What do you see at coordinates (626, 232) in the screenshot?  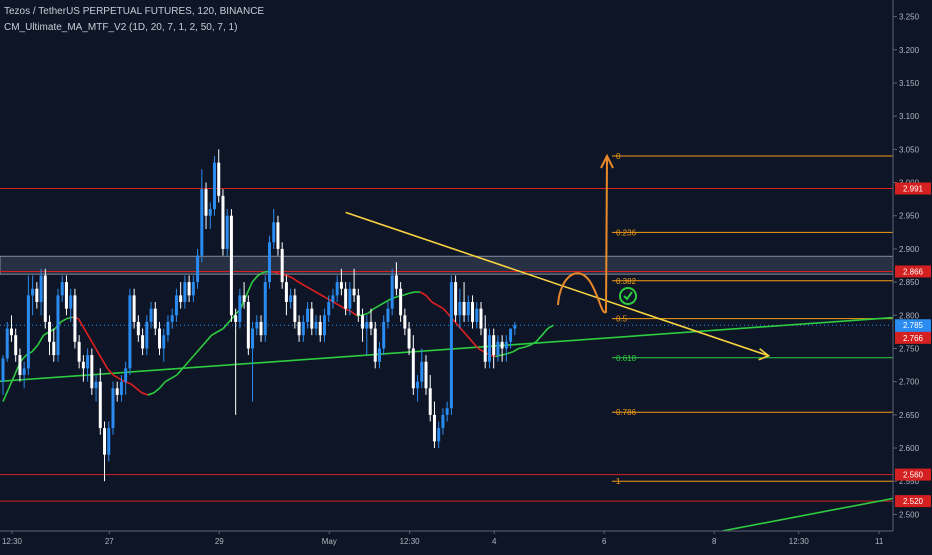 I see `fib-level-label: 0.236` at bounding box center [626, 232].